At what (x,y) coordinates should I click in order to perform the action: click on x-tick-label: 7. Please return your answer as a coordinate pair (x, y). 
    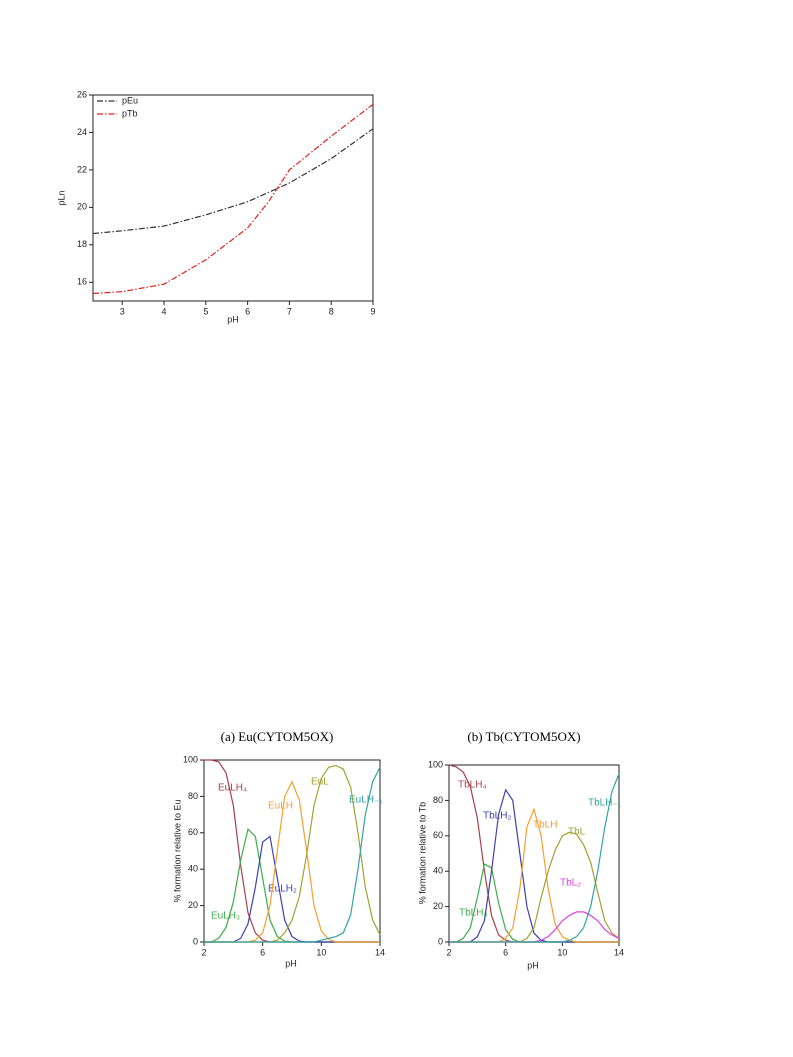
    Looking at the image, I should click on (289, 311).